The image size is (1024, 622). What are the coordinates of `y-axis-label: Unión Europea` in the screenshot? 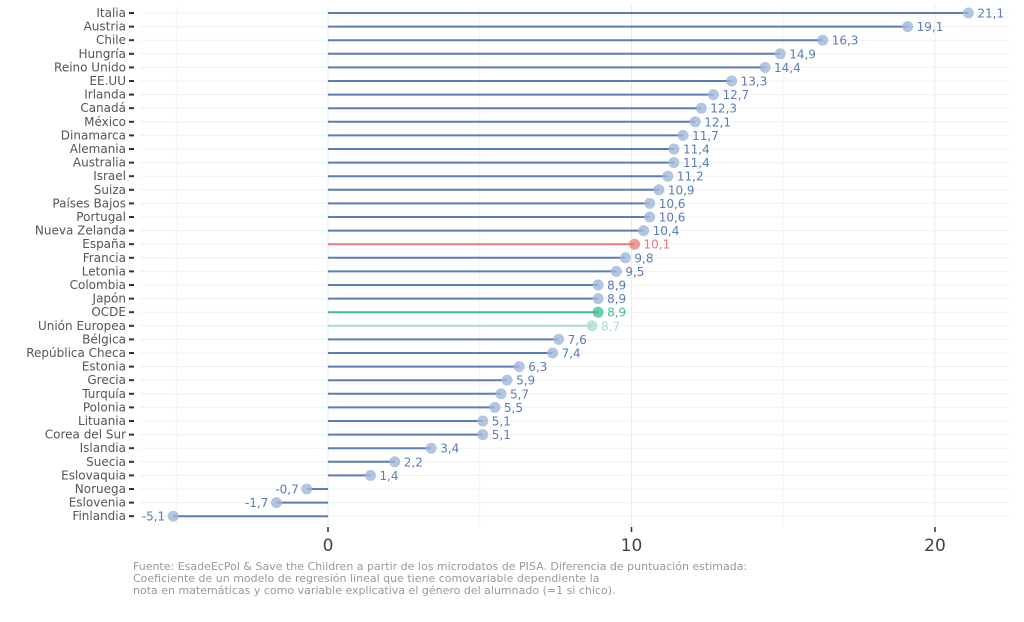 It's located at (82, 326).